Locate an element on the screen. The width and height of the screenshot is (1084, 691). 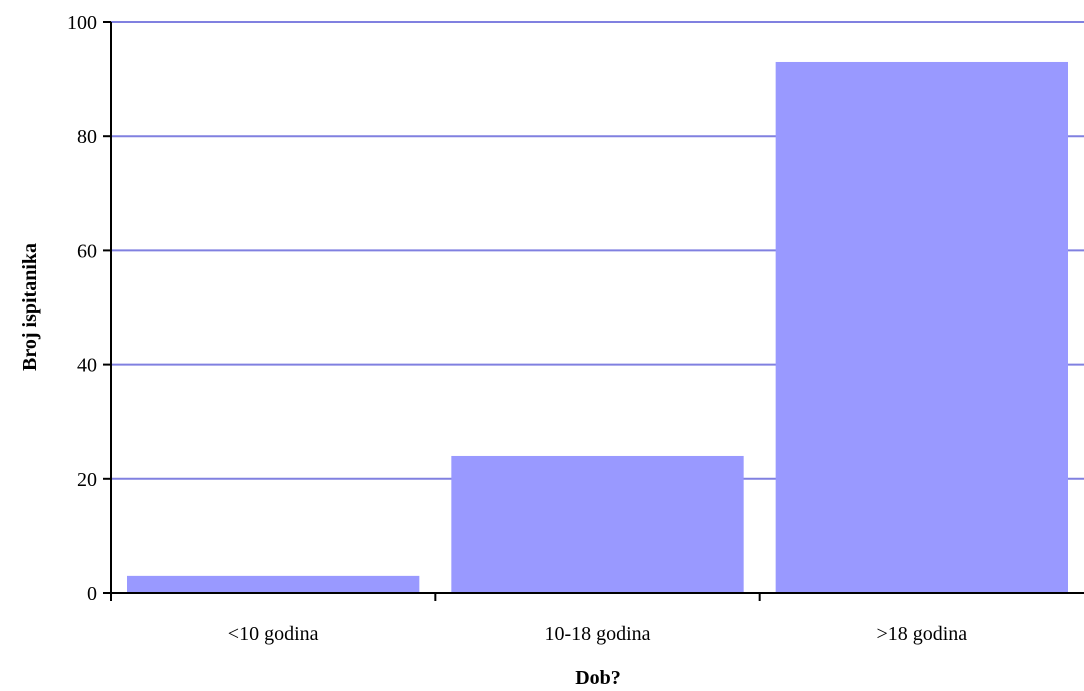
x-tick-label: <10 godina is located at coordinates (273, 634).